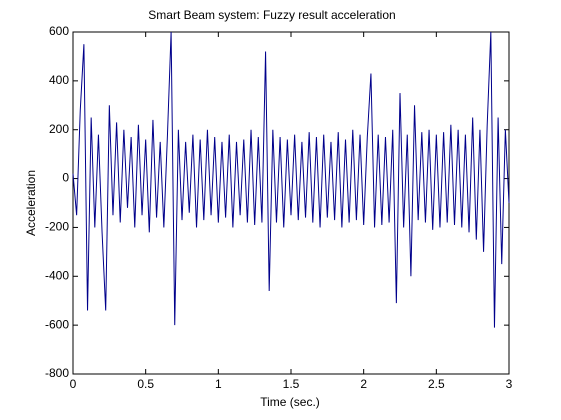 The width and height of the screenshot is (561, 420). What do you see at coordinates (509, 384) in the screenshot?
I see `x-tick-label: 3` at bounding box center [509, 384].